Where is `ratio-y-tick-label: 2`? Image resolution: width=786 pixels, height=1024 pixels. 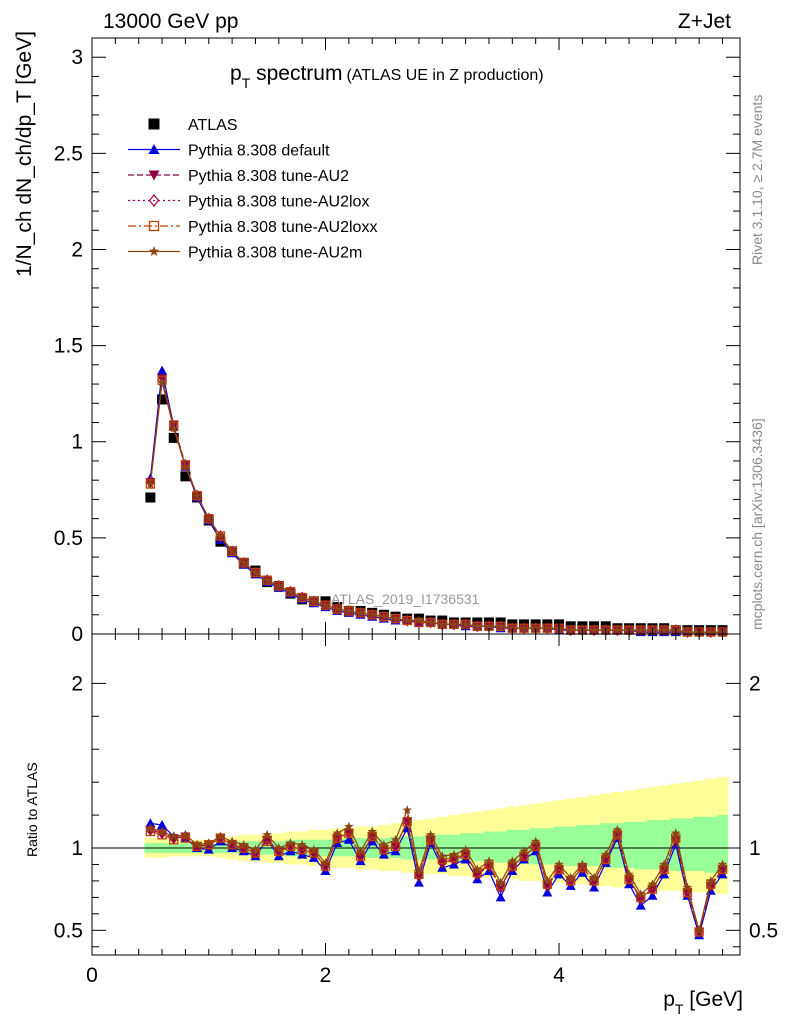 ratio-y-tick-label: 2 is located at coordinates (77, 683).